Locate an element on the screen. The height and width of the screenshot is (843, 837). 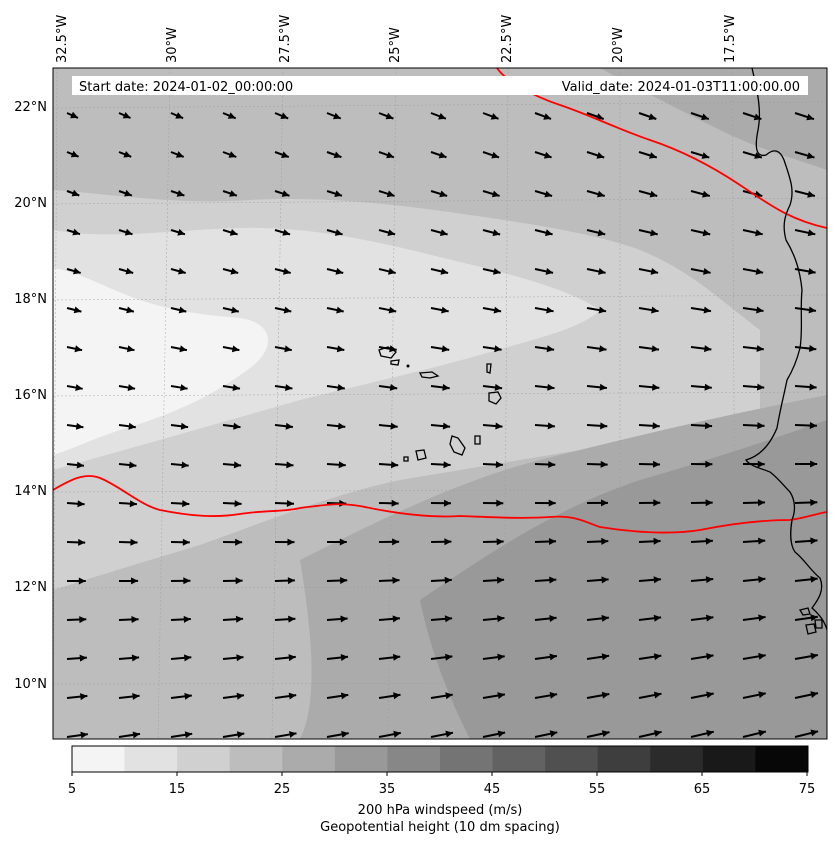
lat-label-14n: 14°N is located at coordinates (30, 491).